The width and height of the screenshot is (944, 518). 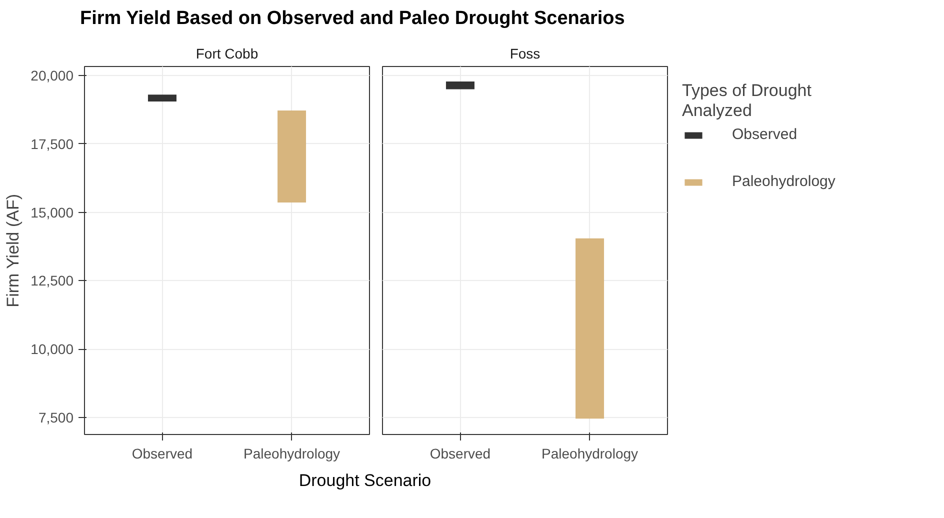 What do you see at coordinates (227, 54) in the screenshot?
I see `chart-subtitle: Fort Cobb` at bounding box center [227, 54].